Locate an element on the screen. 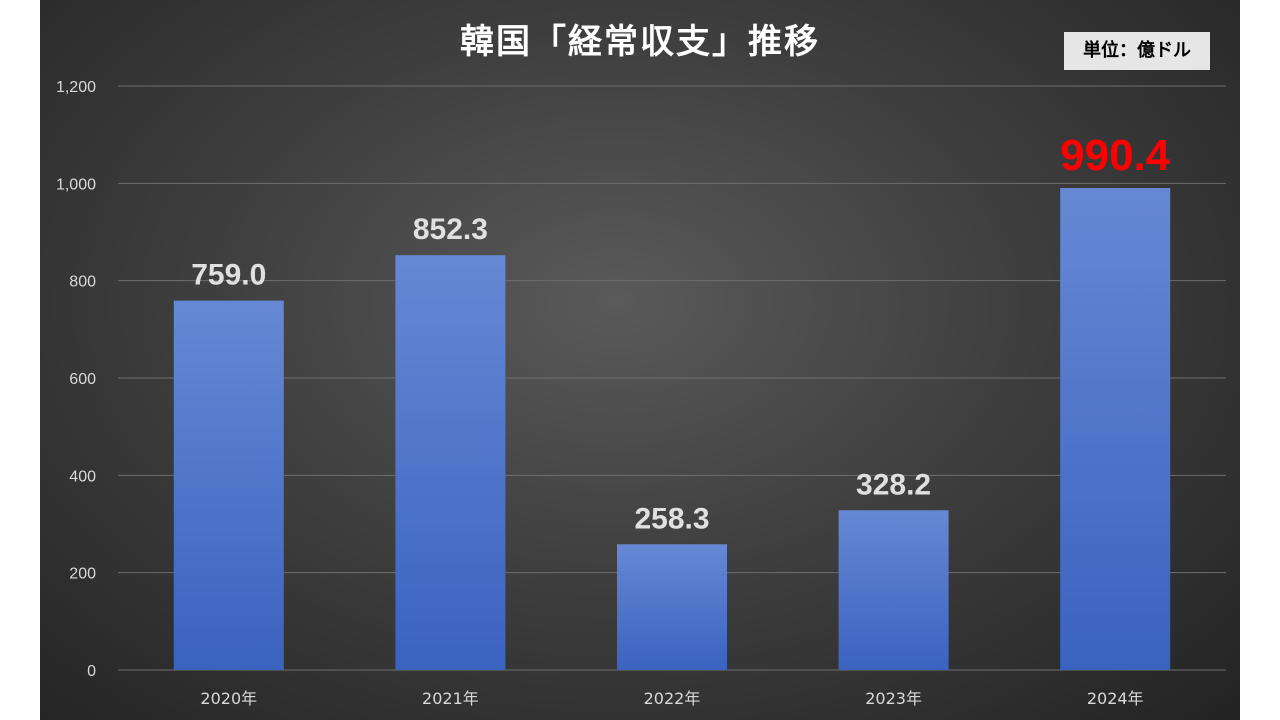 This screenshot has height=720, width=1280. data-label: 990.4 is located at coordinates (1115, 155).